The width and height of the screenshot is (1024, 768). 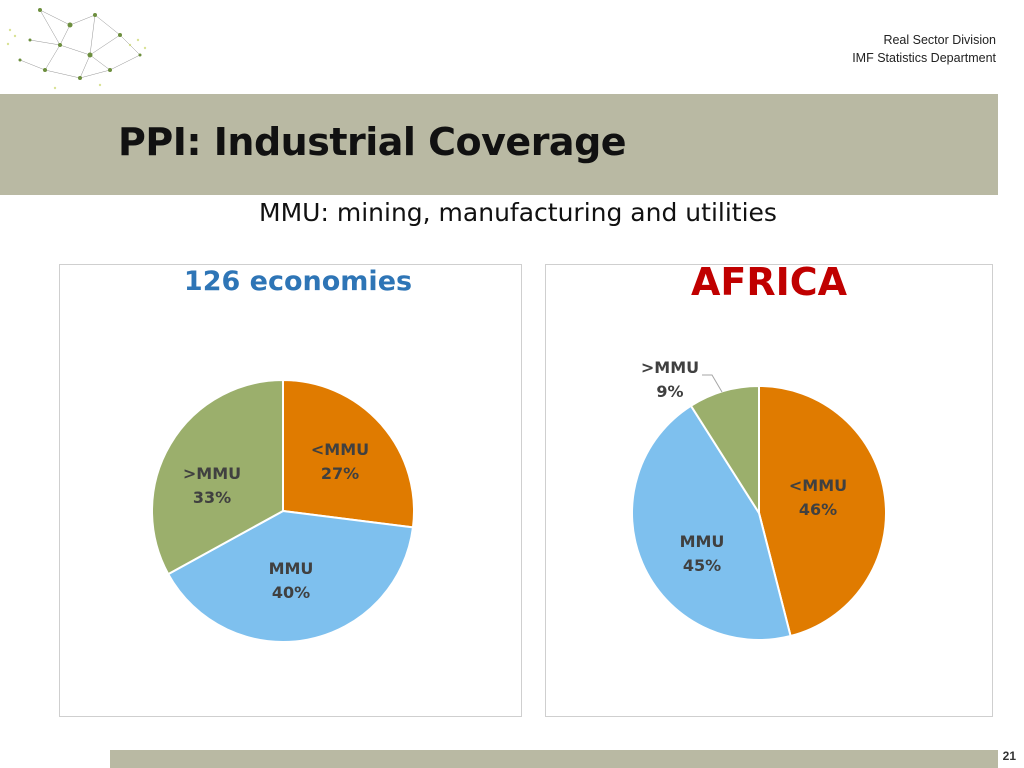 I want to click on page-number: 21, so click(x=1009, y=756).